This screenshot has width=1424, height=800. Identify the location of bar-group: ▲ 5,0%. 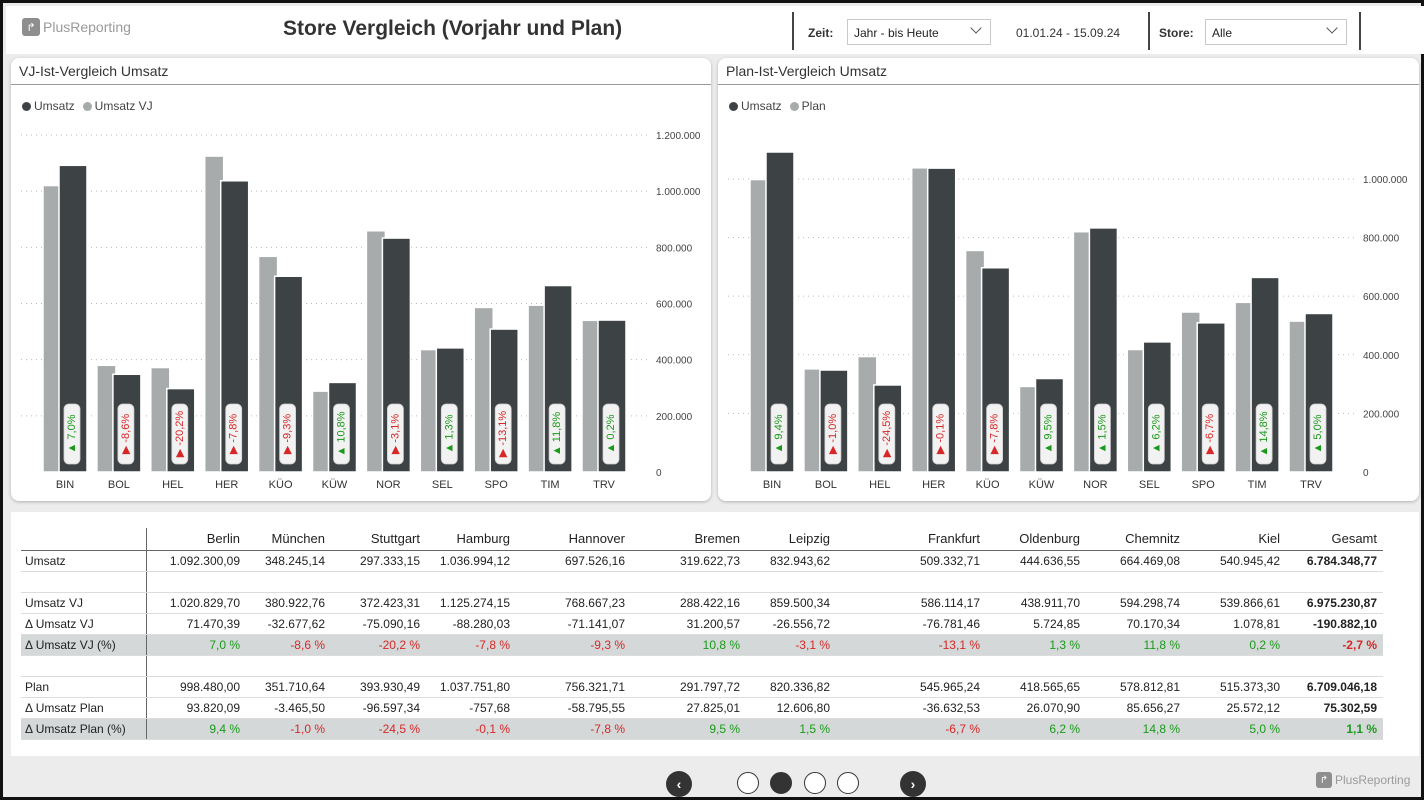
(1311, 392).